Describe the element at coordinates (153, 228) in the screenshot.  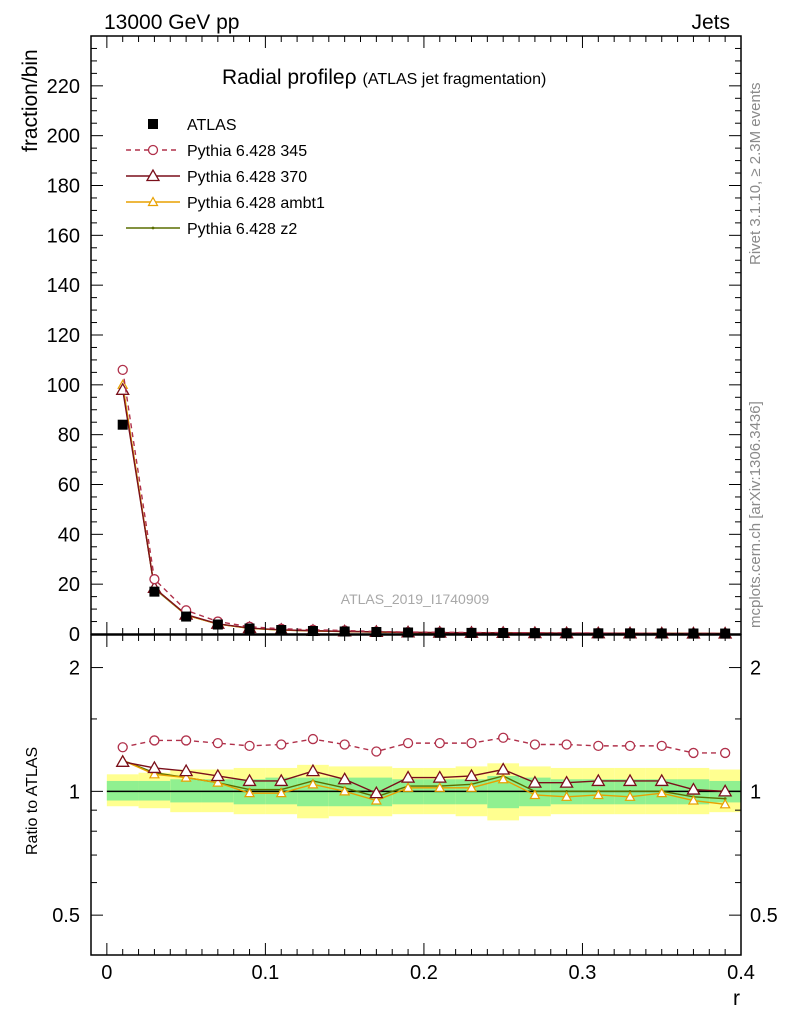
I see `legend-marker-pythia-6-428-z2` at that location.